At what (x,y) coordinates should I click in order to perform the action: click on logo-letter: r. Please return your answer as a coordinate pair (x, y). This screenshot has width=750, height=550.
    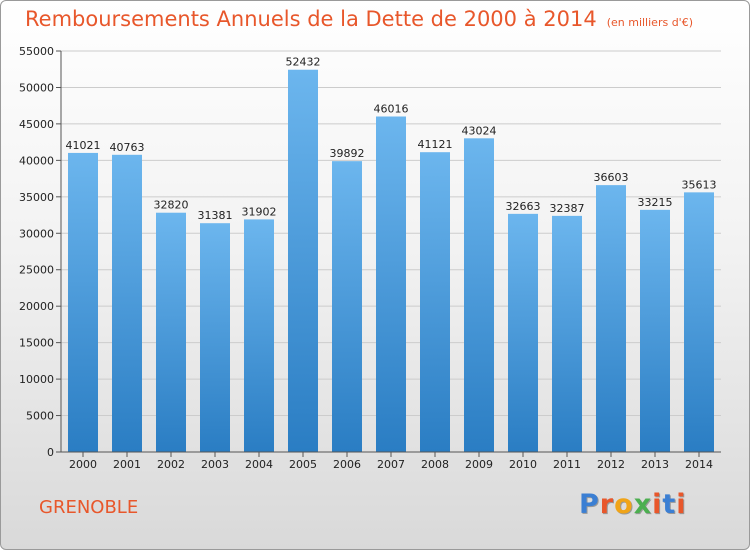
    Looking at the image, I should click on (607, 504).